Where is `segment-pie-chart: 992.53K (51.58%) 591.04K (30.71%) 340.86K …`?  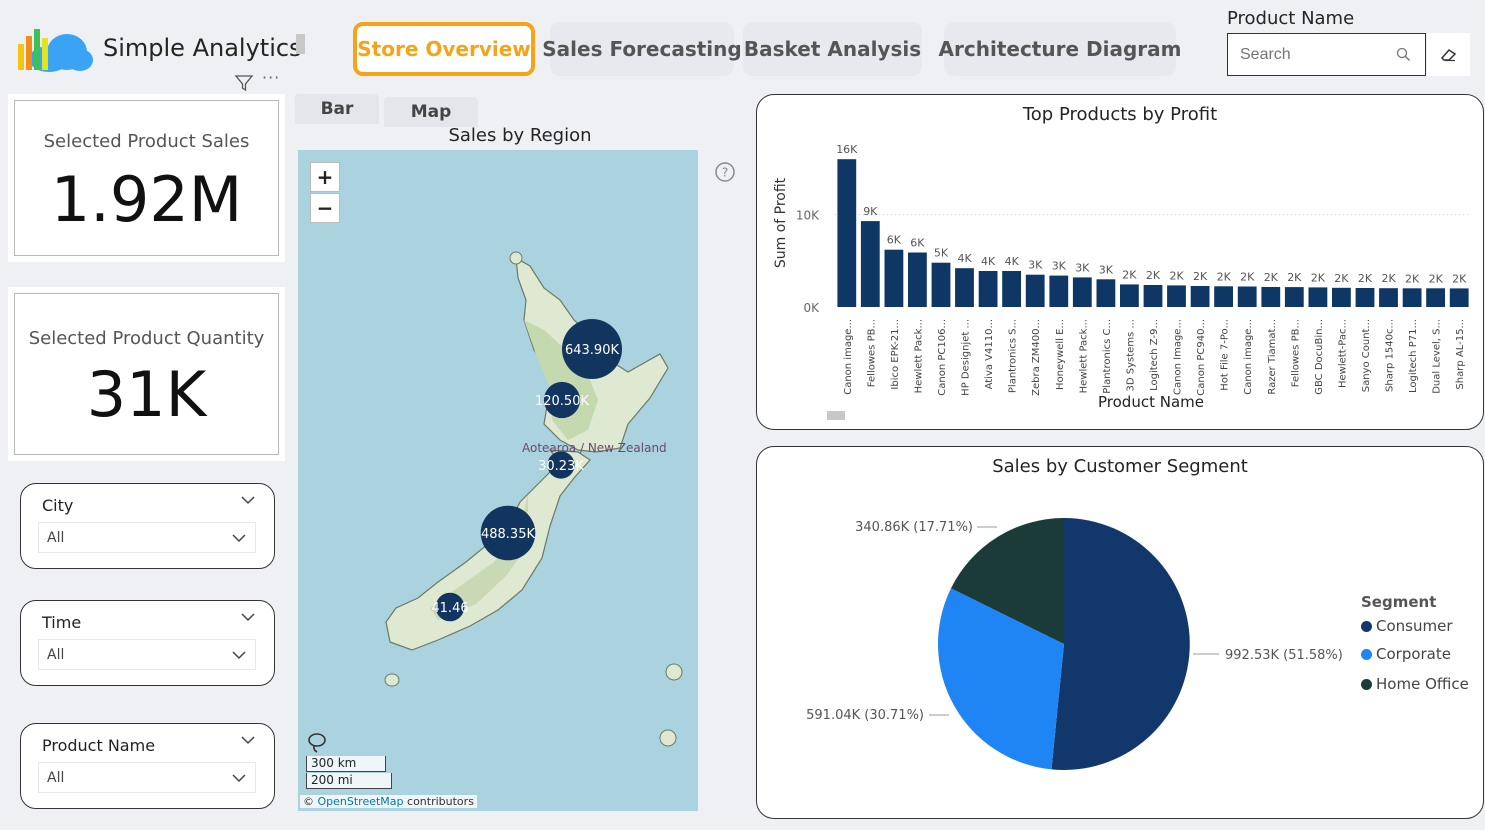
segment-pie-chart: 992.53K (51.58%) 591.04K (30.71%) 340.86K … is located at coordinates (1074, 644).